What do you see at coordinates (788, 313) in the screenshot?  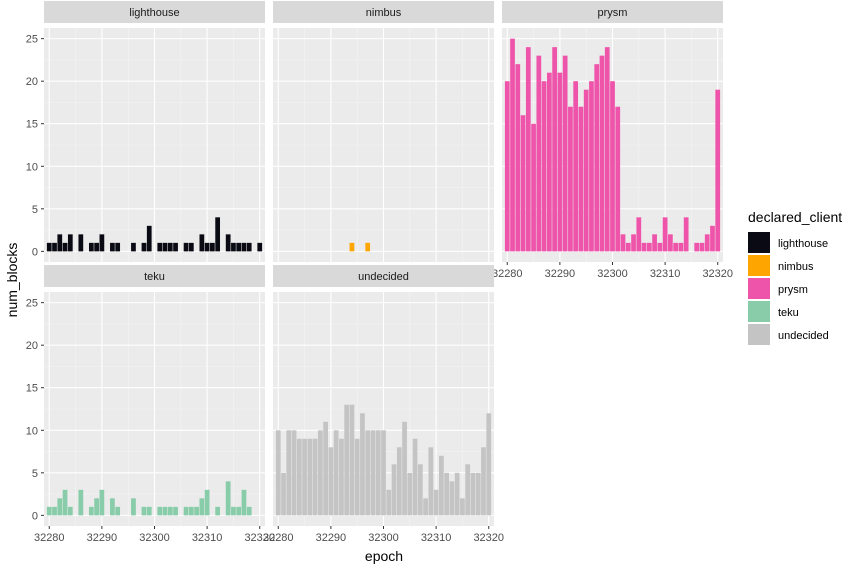 I see `legend-label: teku` at bounding box center [788, 313].